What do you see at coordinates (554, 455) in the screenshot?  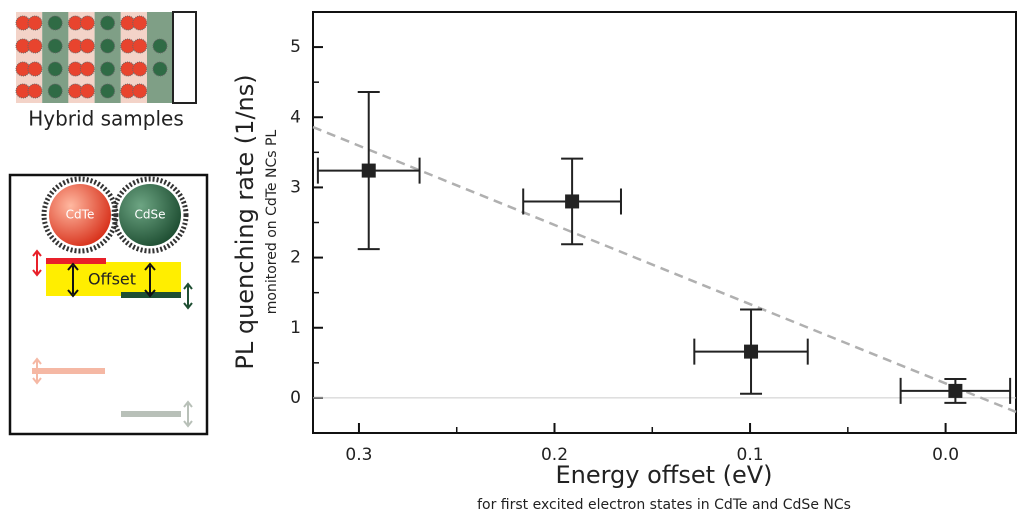 I see `x-tick-label: 0.2` at bounding box center [554, 455].